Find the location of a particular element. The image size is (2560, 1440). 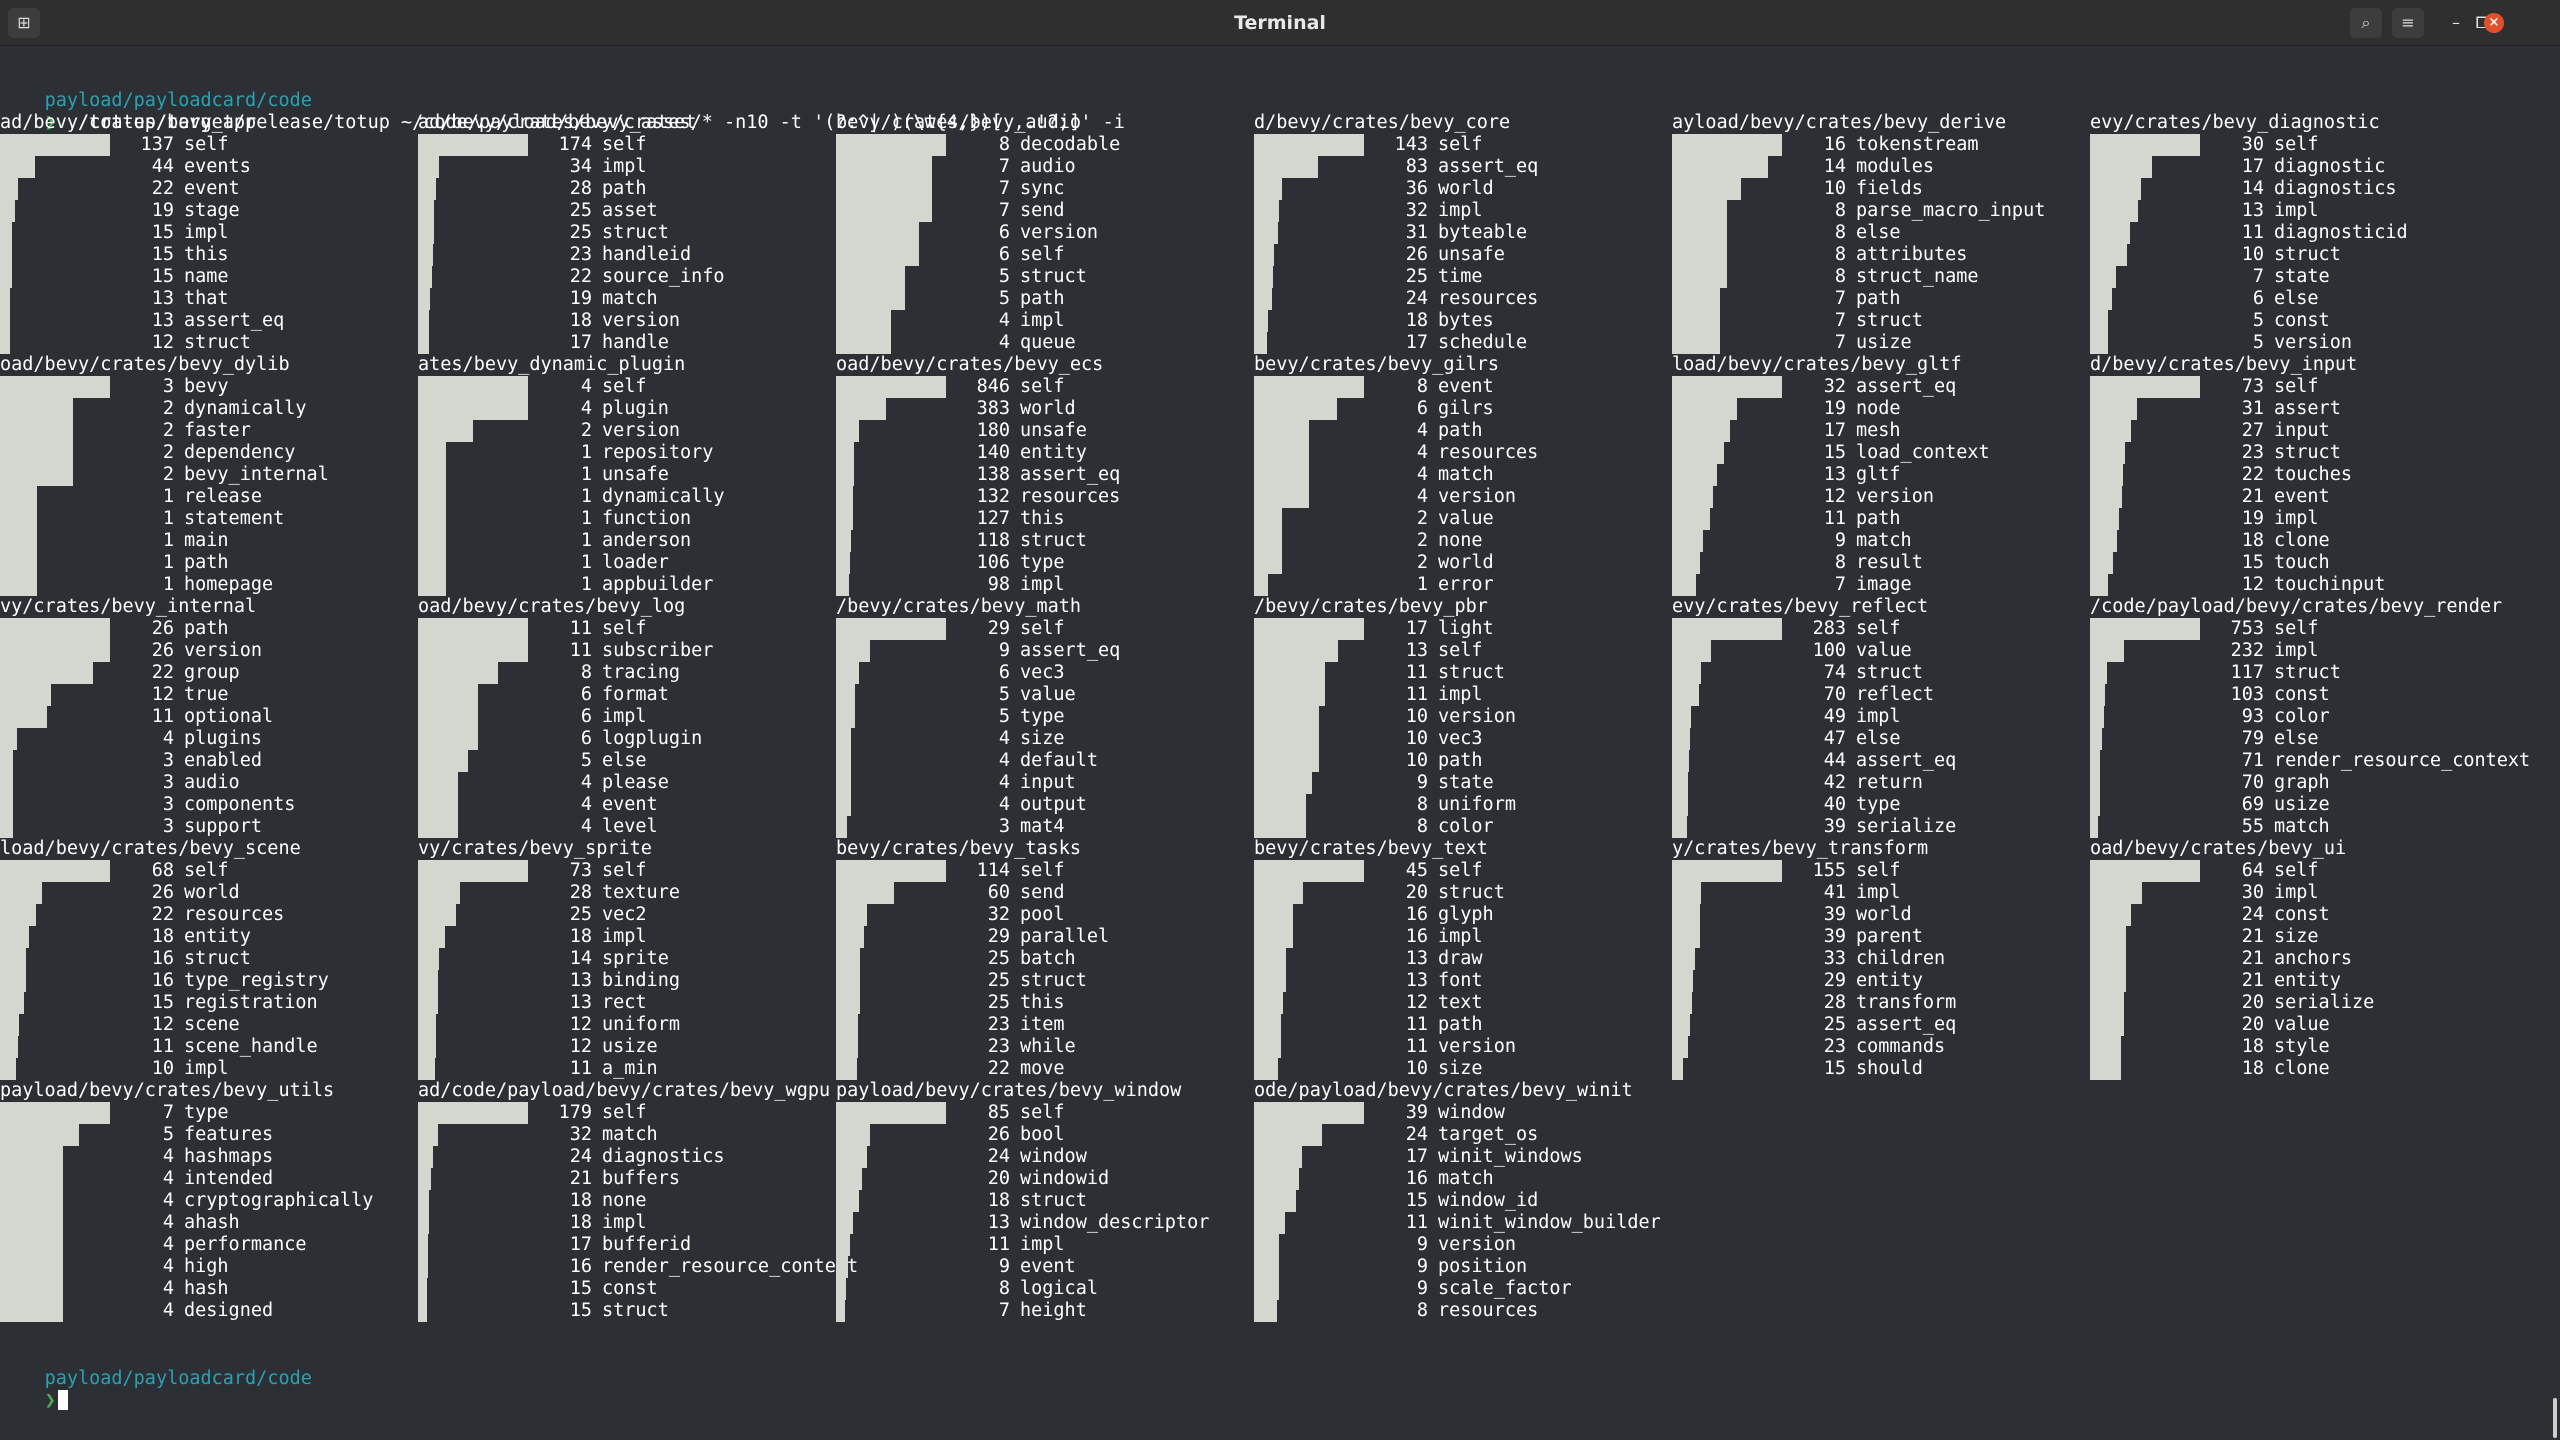

word-label: color is located at coordinates (1466, 826).